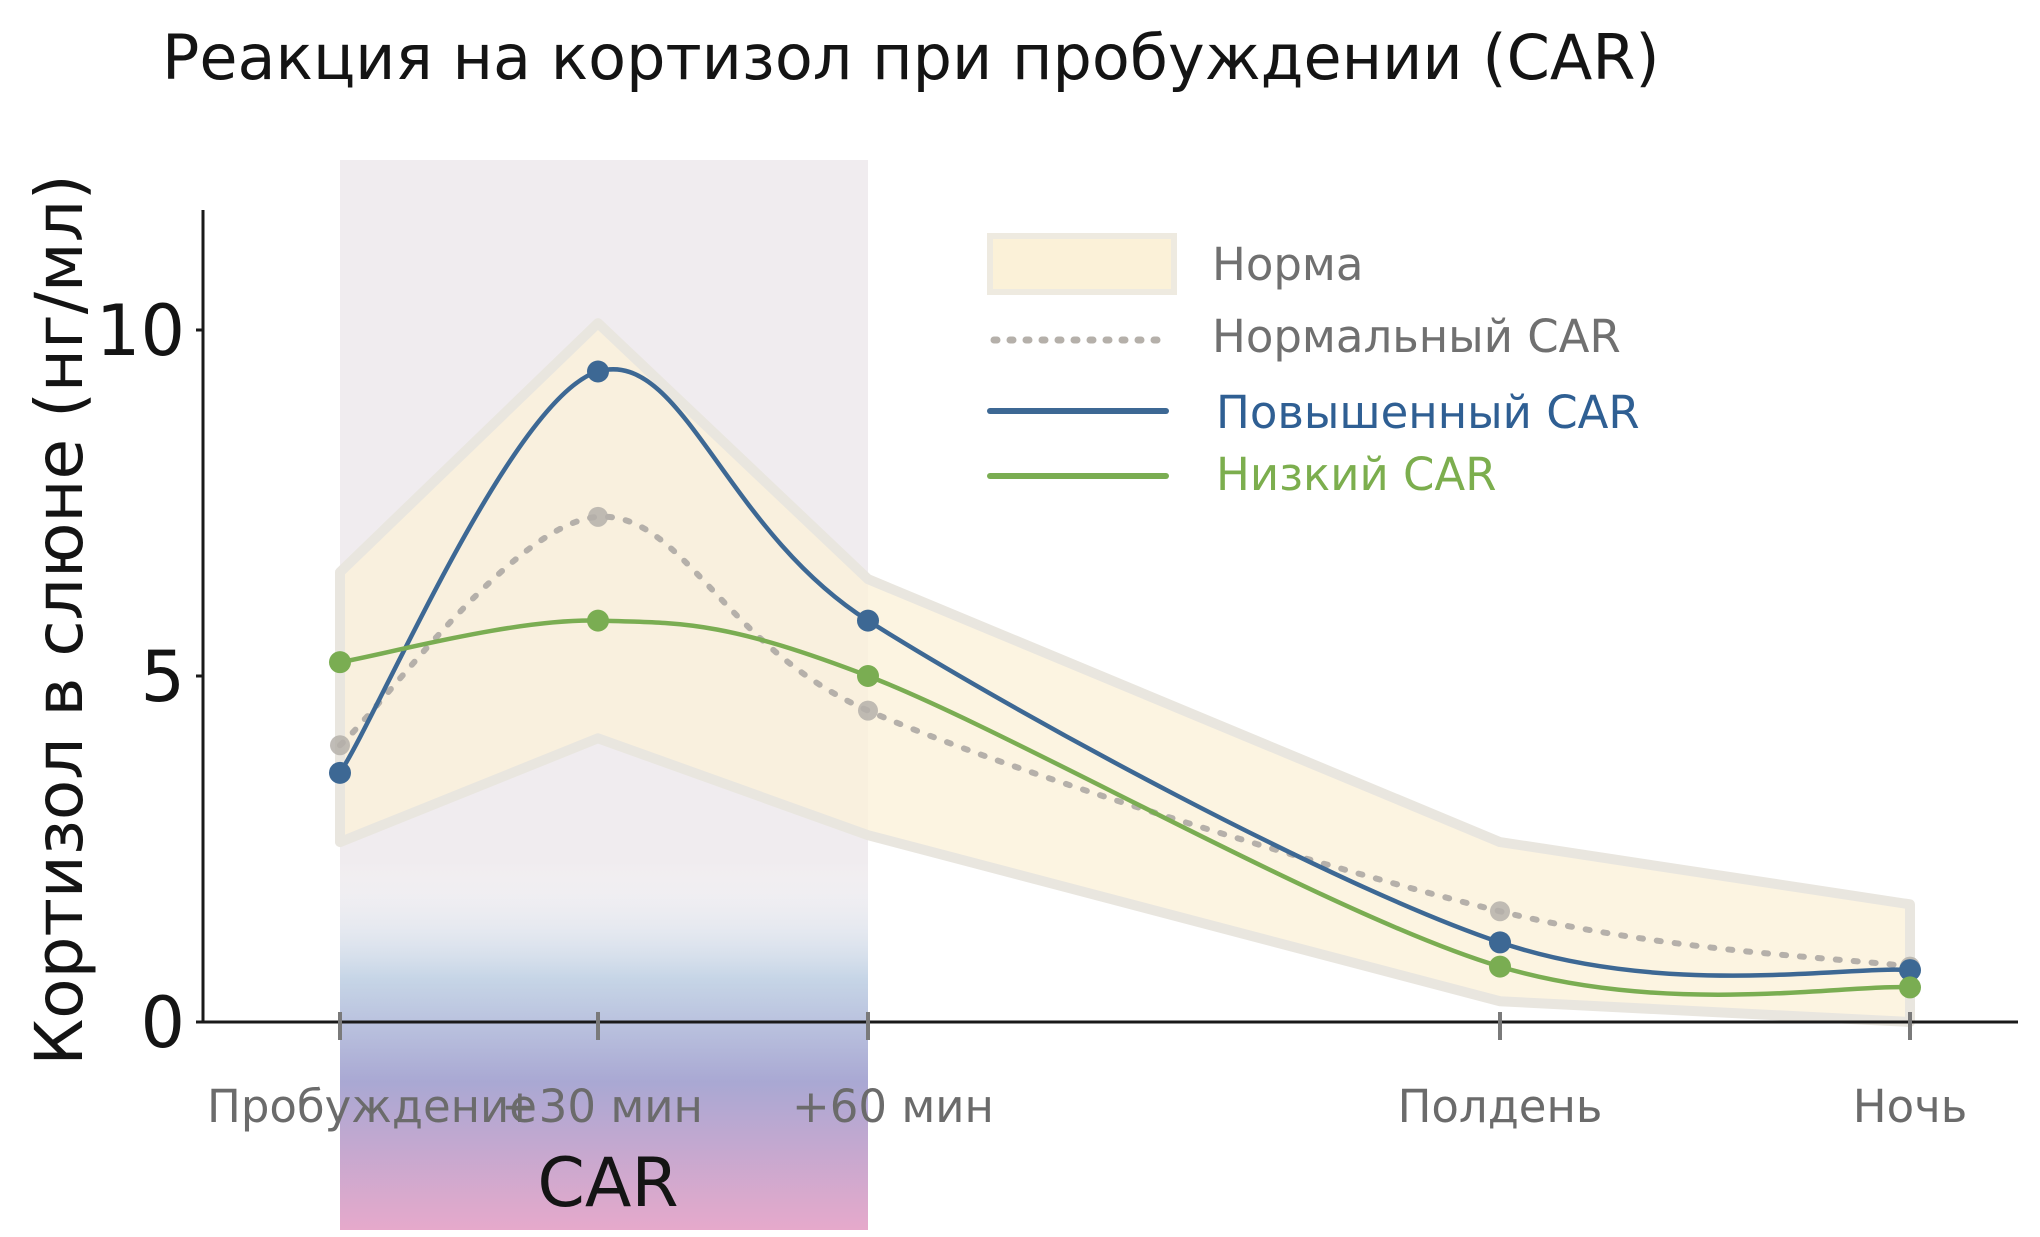  What do you see at coordinates (607, 1183) in the screenshot?
I see `car-annotation: CAR` at bounding box center [607, 1183].